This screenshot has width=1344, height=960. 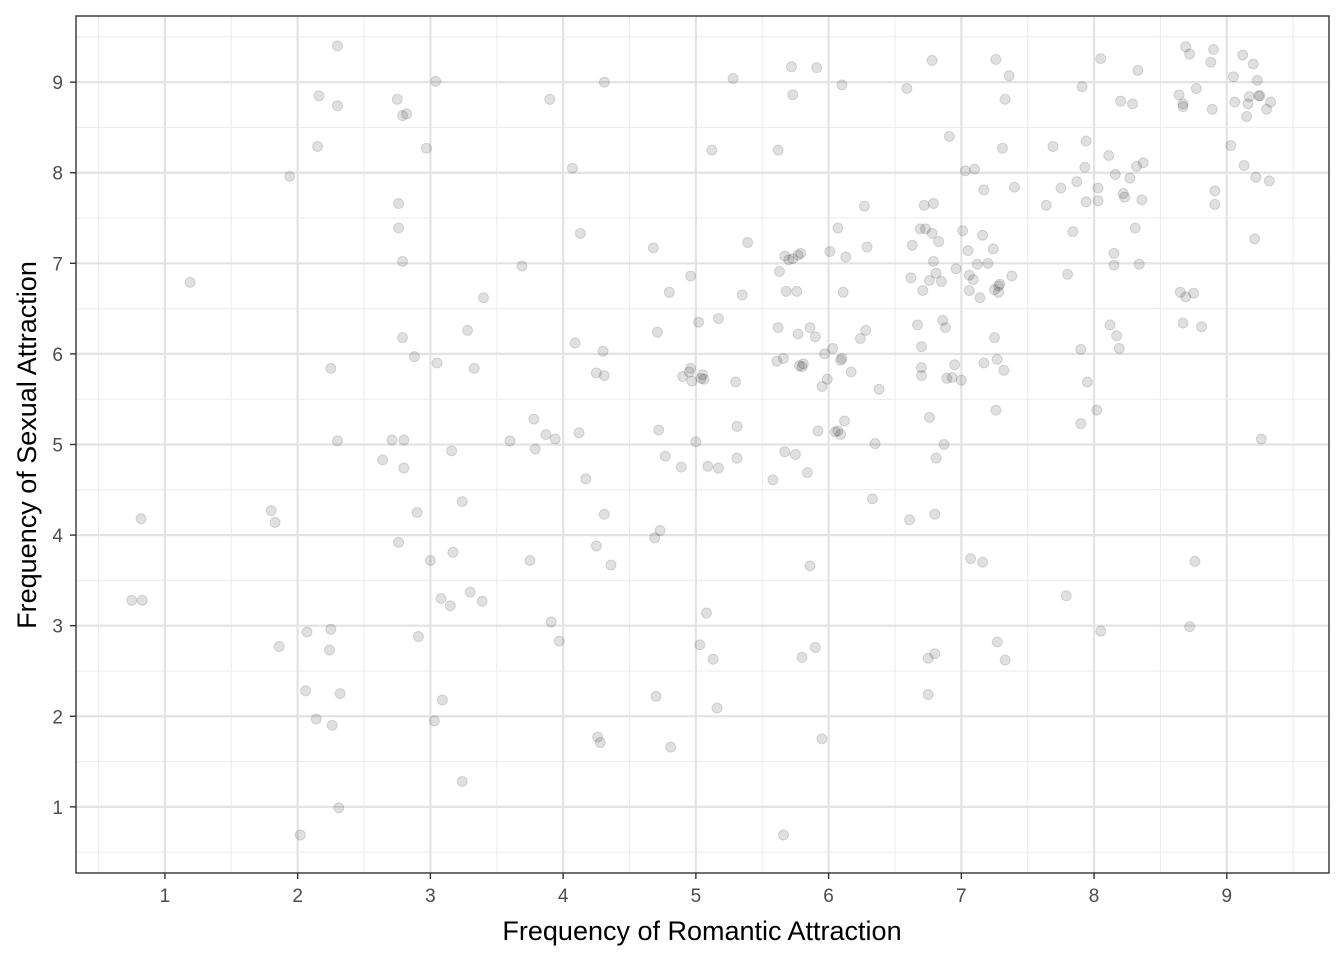 What do you see at coordinates (57, 536) in the screenshot?
I see `y-tick-label: 4` at bounding box center [57, 536].